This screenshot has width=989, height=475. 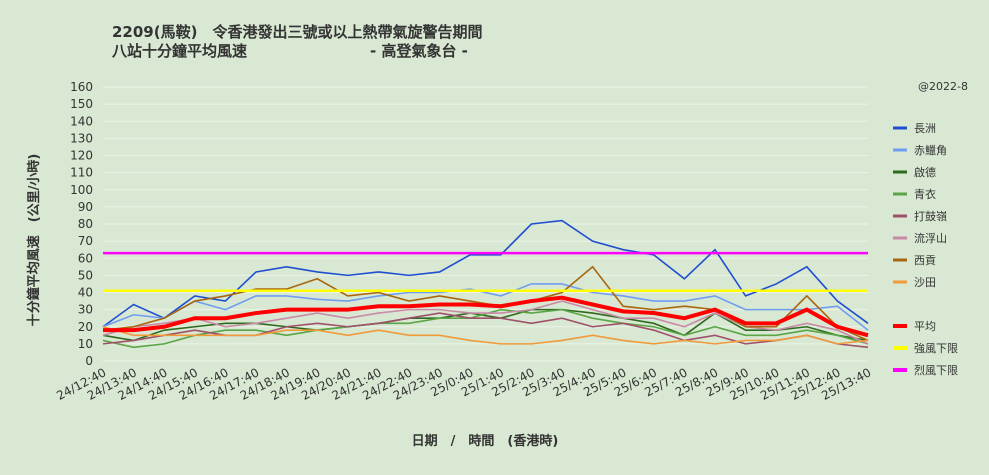 I want to click on legend-label: 啟德, so click(x=925, y=172).